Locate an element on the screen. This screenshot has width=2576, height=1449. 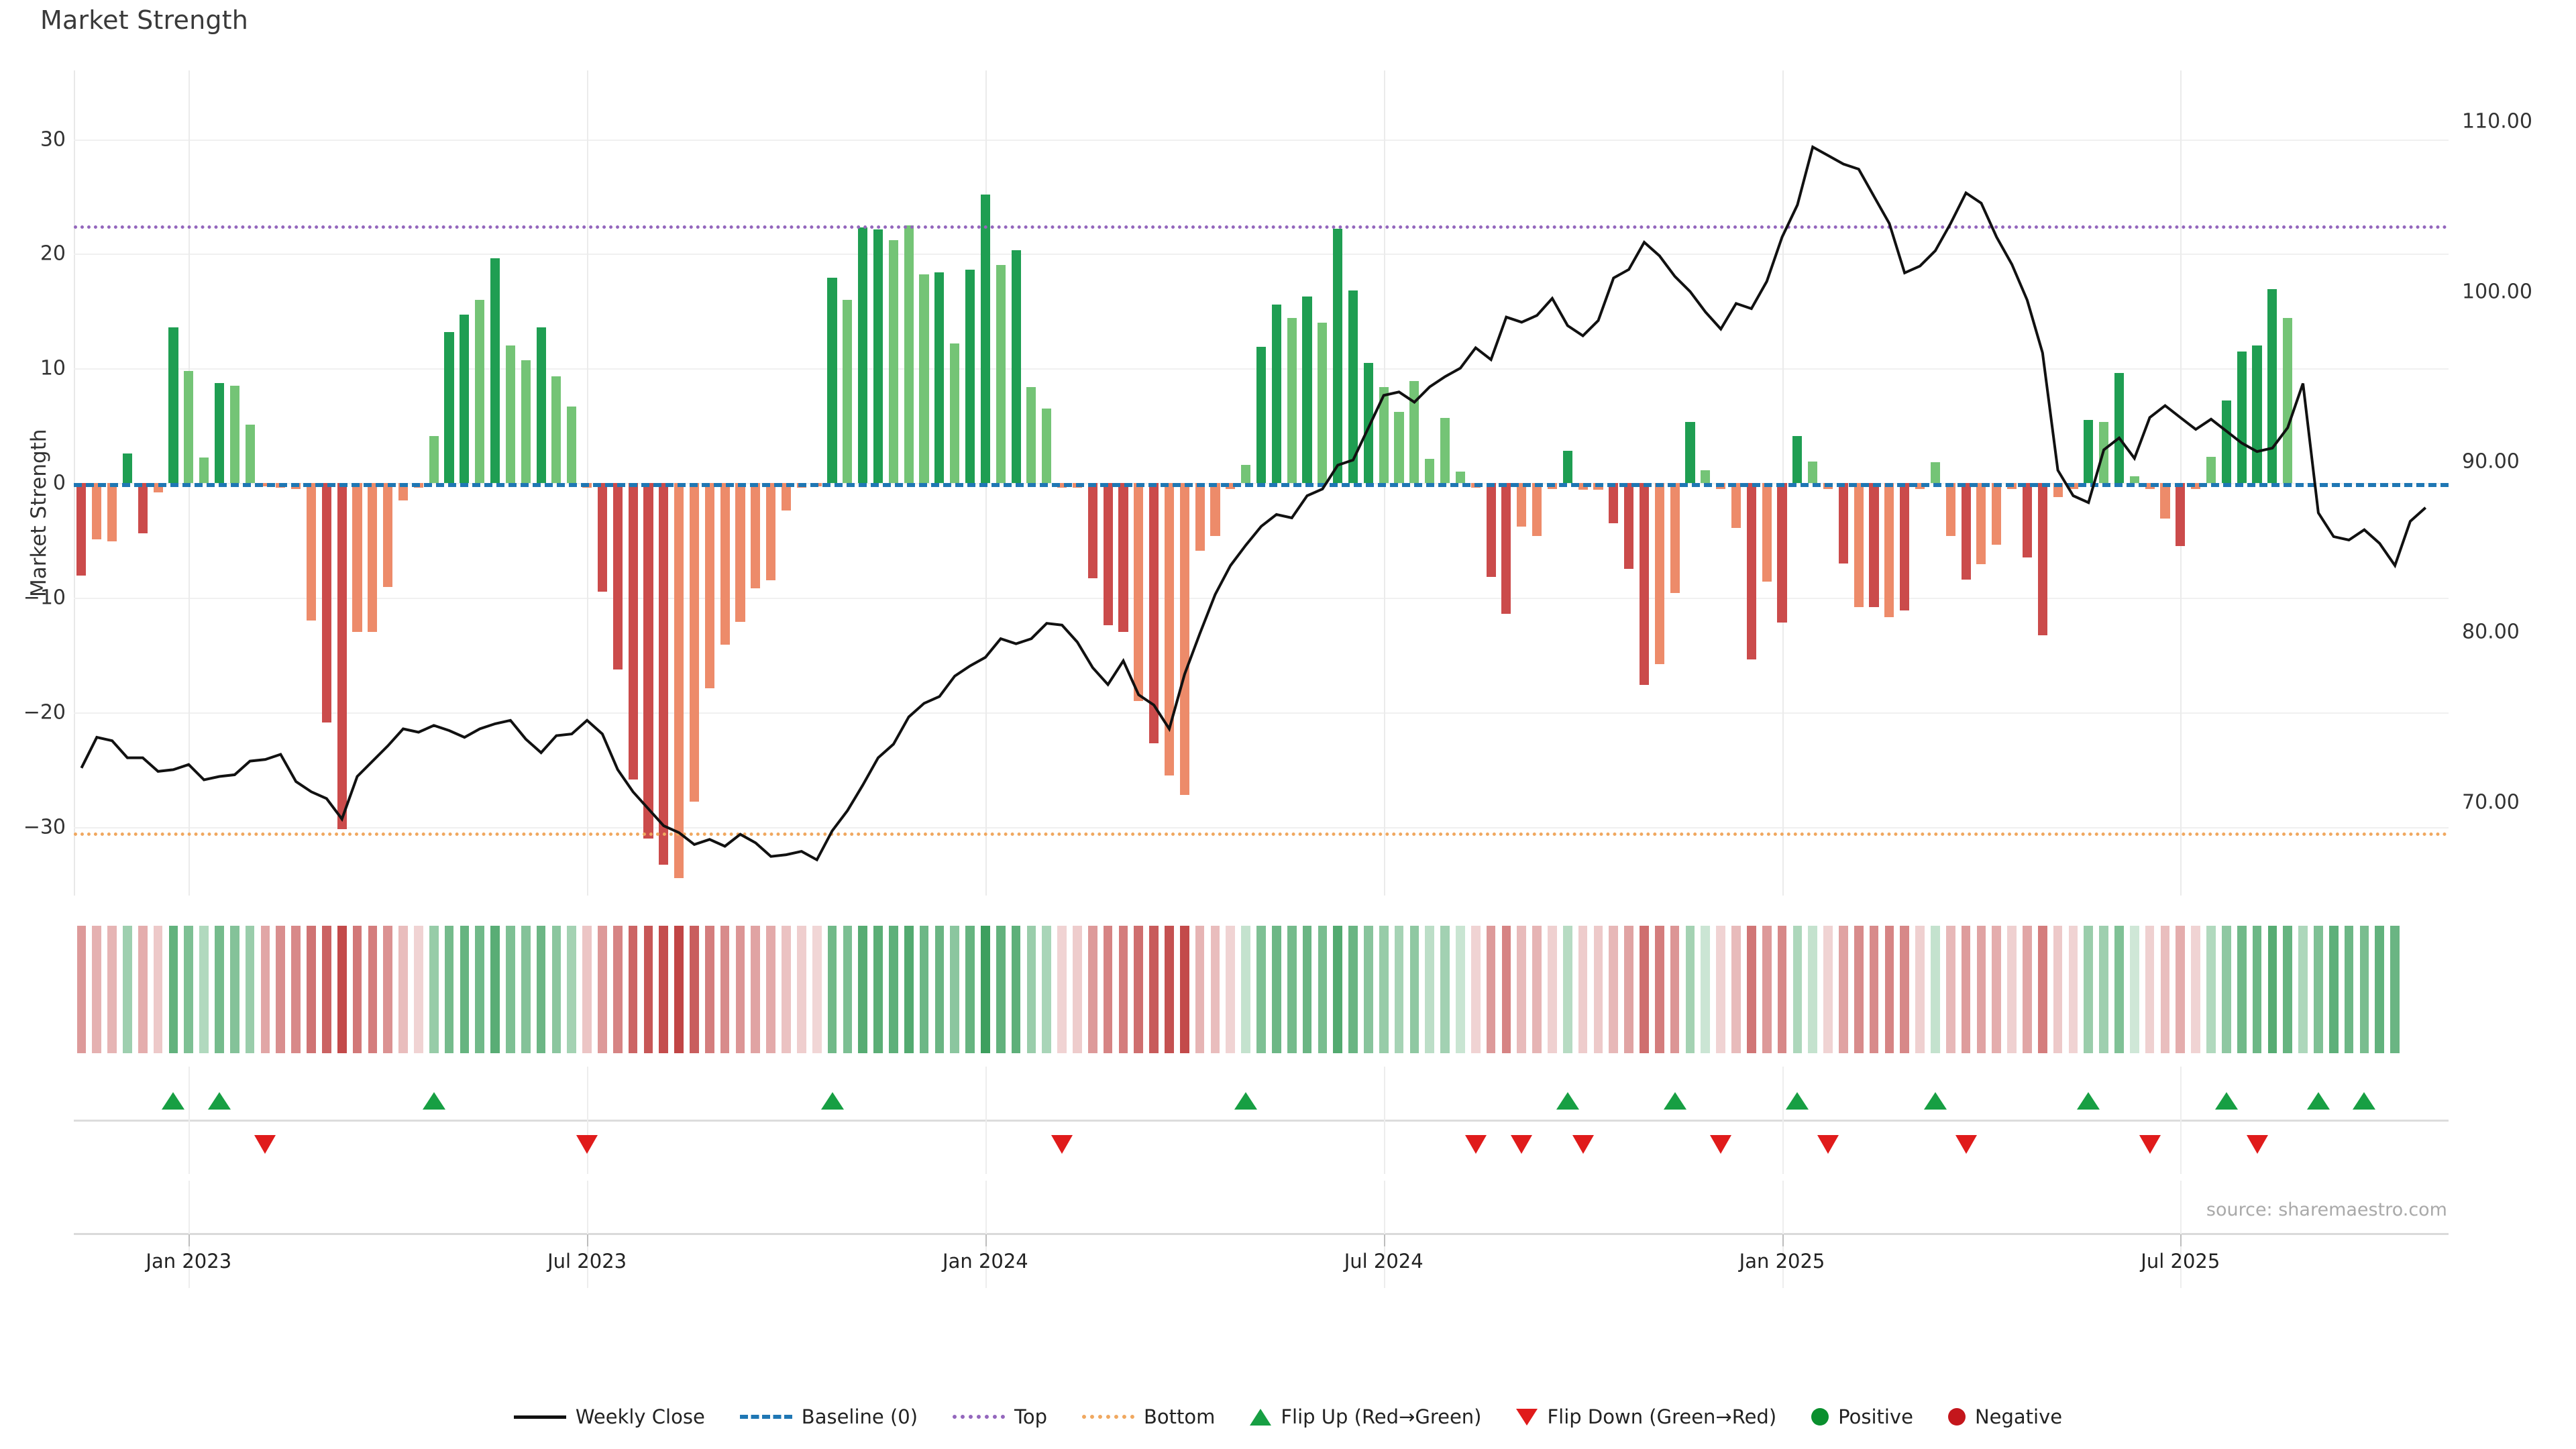
legend-item: Negative is located at coordinates (2004, 1416).